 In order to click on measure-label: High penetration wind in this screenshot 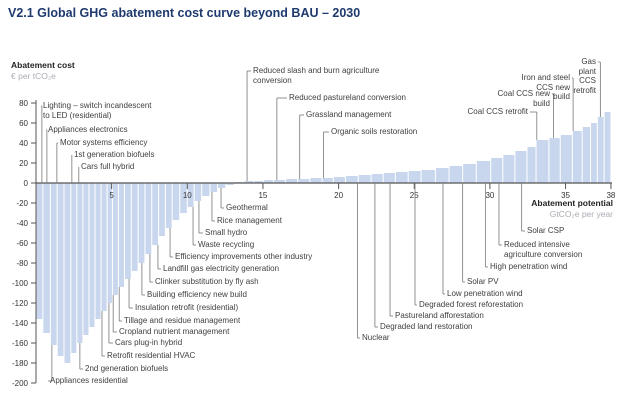, I will do `click(529, 266)`.